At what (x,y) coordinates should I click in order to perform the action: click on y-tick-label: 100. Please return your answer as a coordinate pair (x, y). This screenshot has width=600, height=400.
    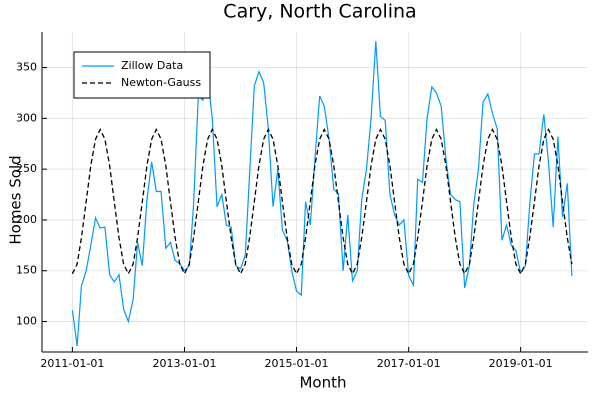
    Looking at the image, I should click on (26, 321).